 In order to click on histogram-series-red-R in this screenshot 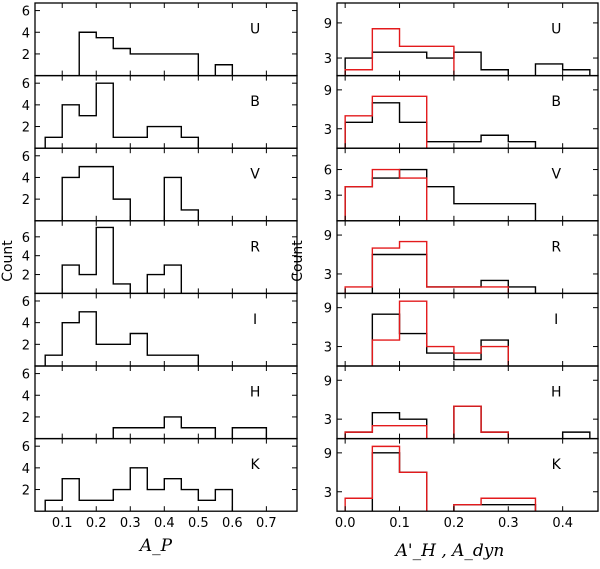, I will do `click(426, 267)`.